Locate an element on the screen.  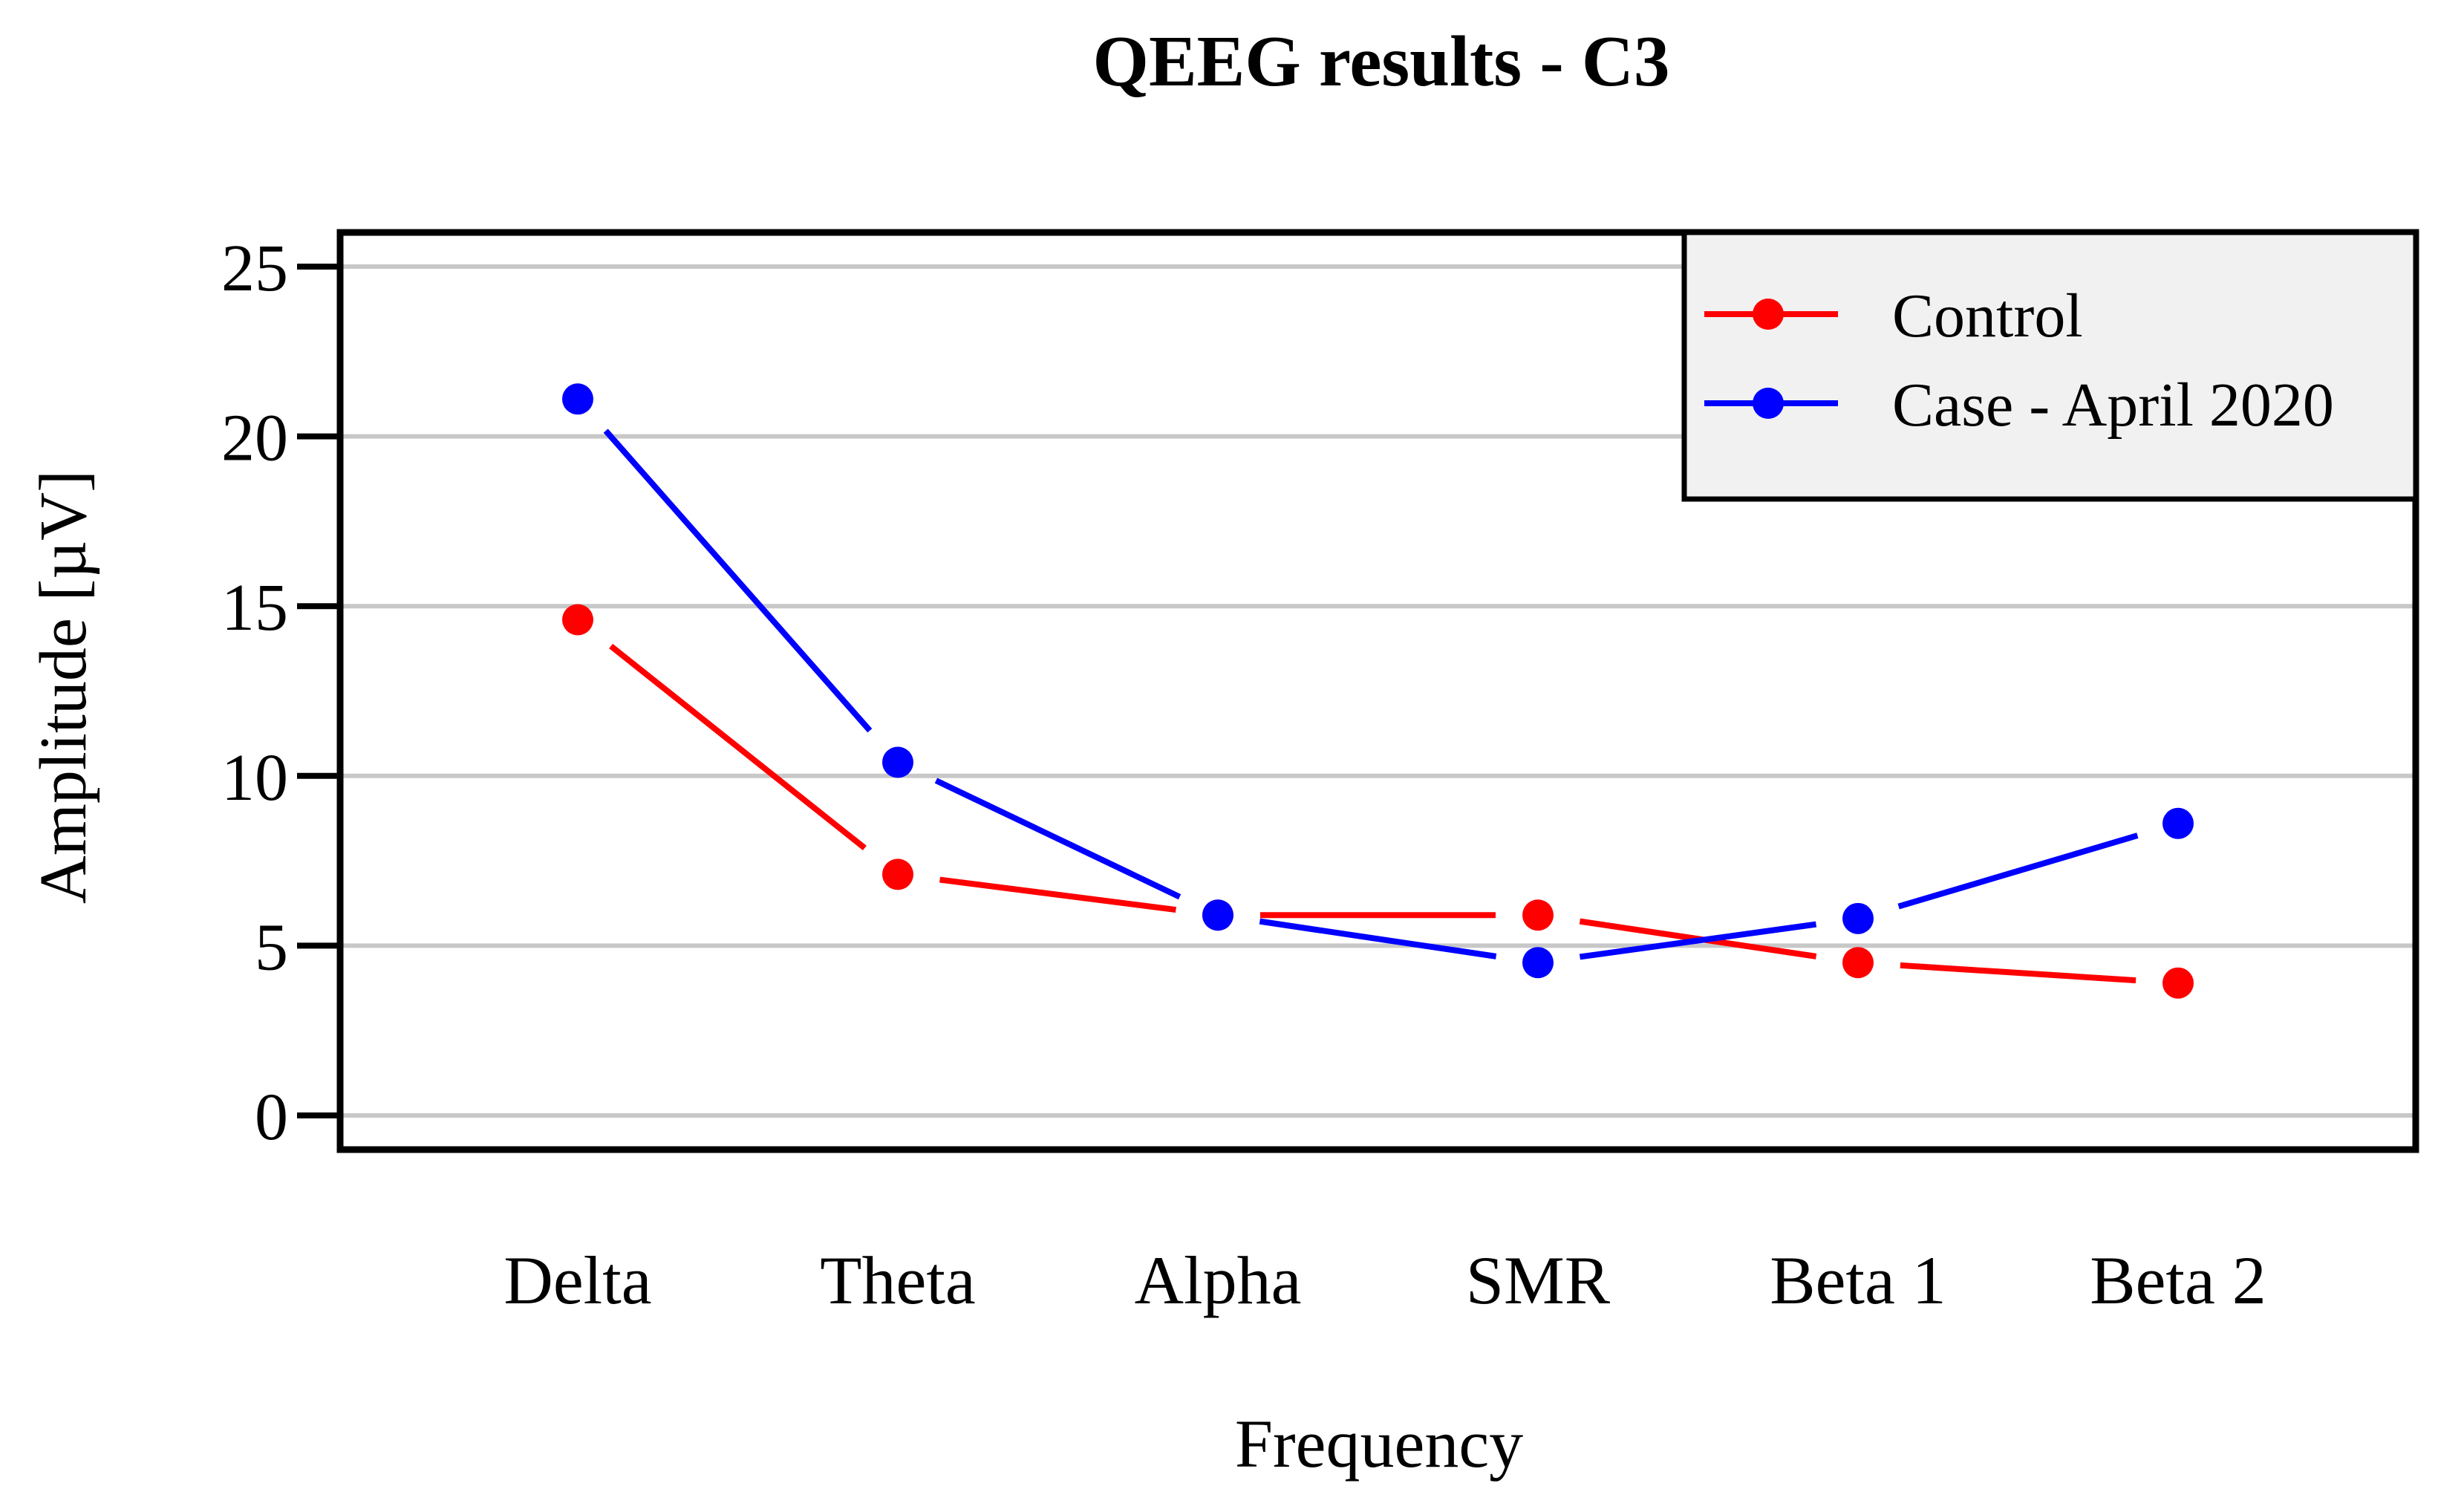
series-1-point-SMR is located at coordinates (1538, 963).